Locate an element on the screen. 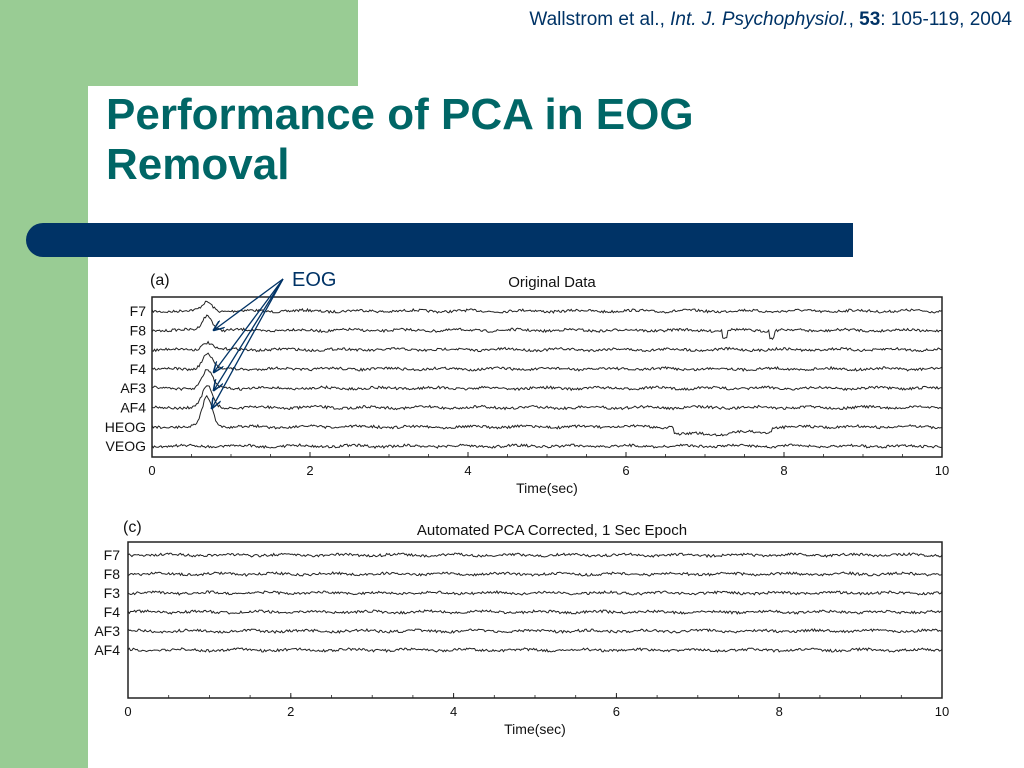  citation-pages: : 105-119, 2004 is located at coordinates (946, 19).